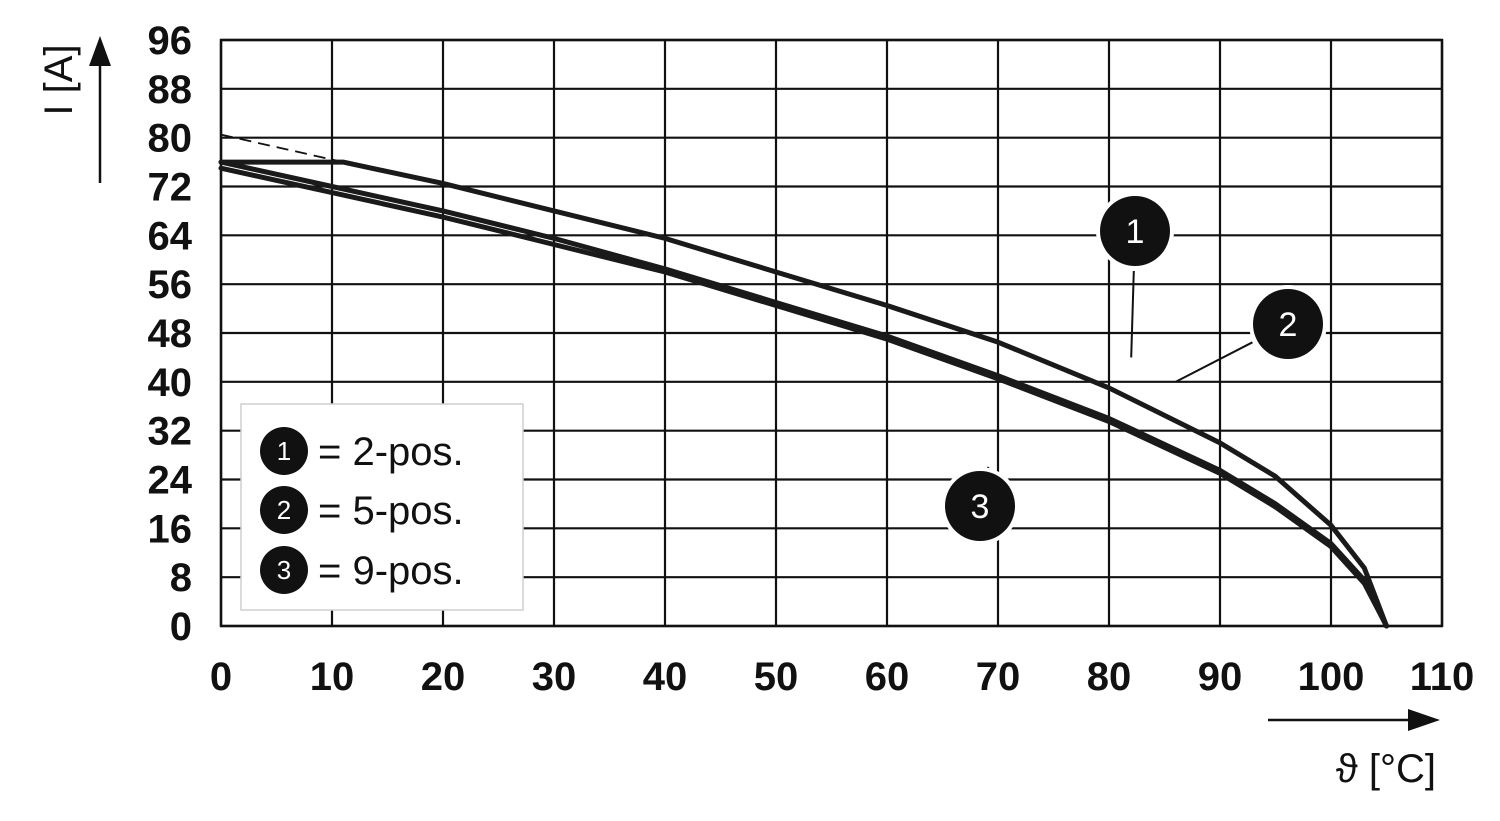  Describe the element at coordinates (170, 334) in the screenshot. I see `y-tick-label: 48` at that location.